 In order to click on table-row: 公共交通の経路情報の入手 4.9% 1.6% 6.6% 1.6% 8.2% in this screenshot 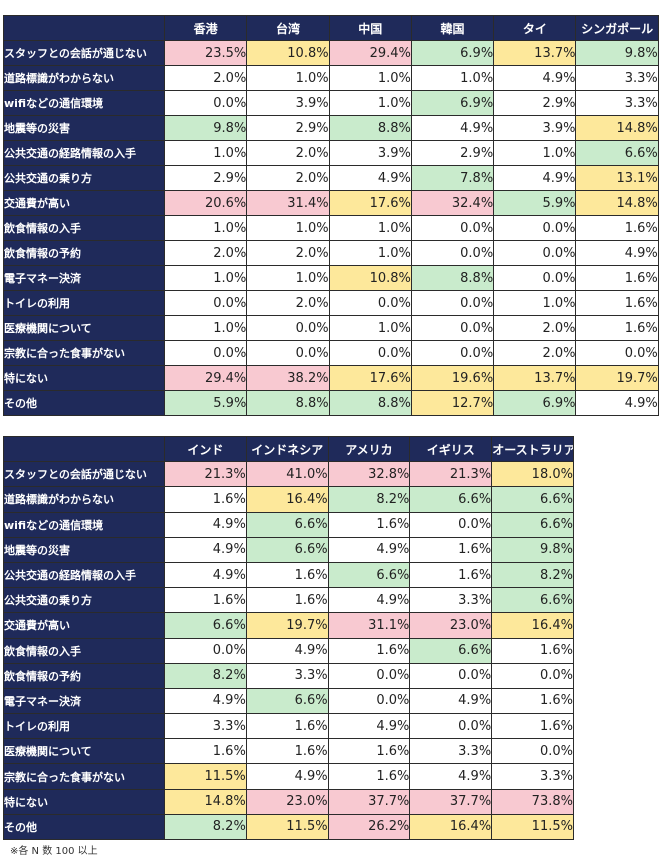, I will do `click(288, 575)`.